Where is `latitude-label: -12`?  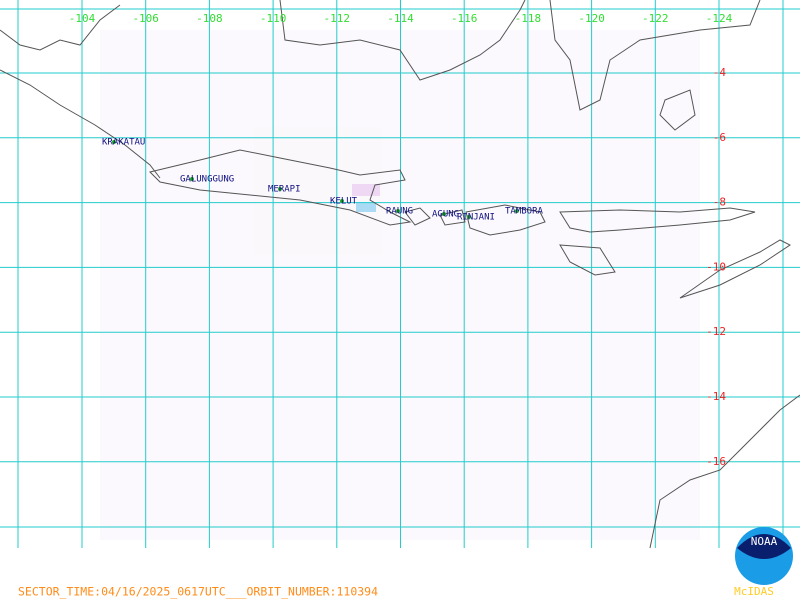
latitude-label: -12 is located at coordinates (716, 331).